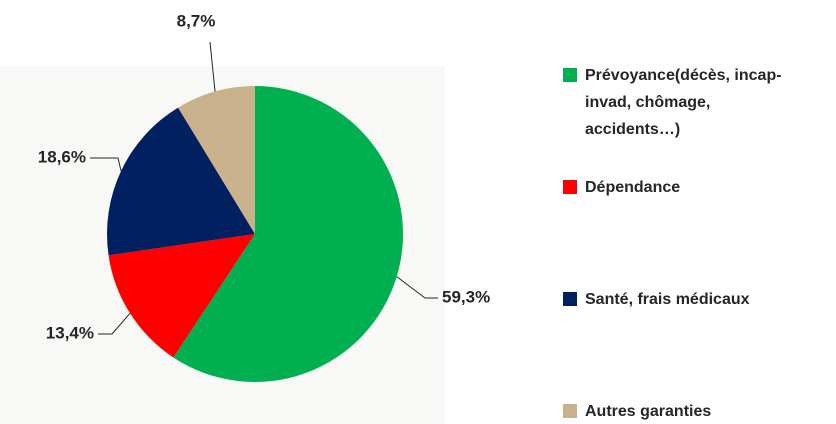 This screenshot has width=836, height=424. What do you see at coordinates (196, 20) in the screenshot?
I see `data-label: 8,7%` at bounding box center [196, 20].